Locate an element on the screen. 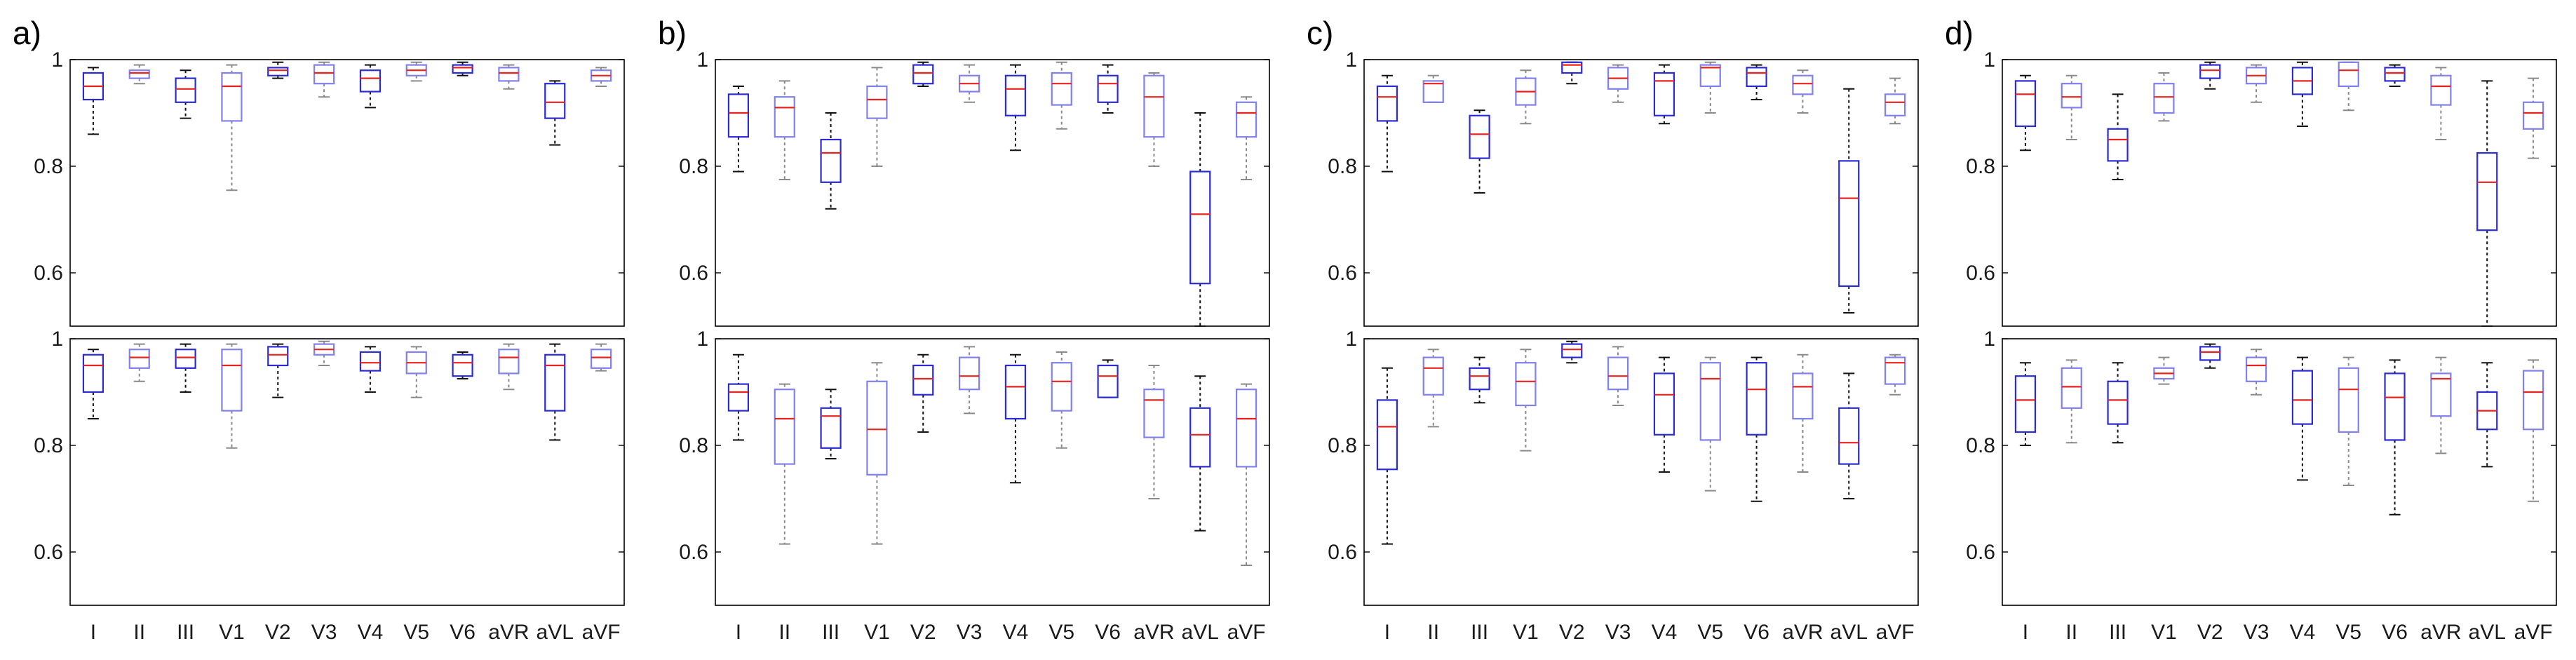 The width and height of the screenshot is (2576, 660). p4-bottom-xtick-label-II: II is located at coordinates (2071, 632).